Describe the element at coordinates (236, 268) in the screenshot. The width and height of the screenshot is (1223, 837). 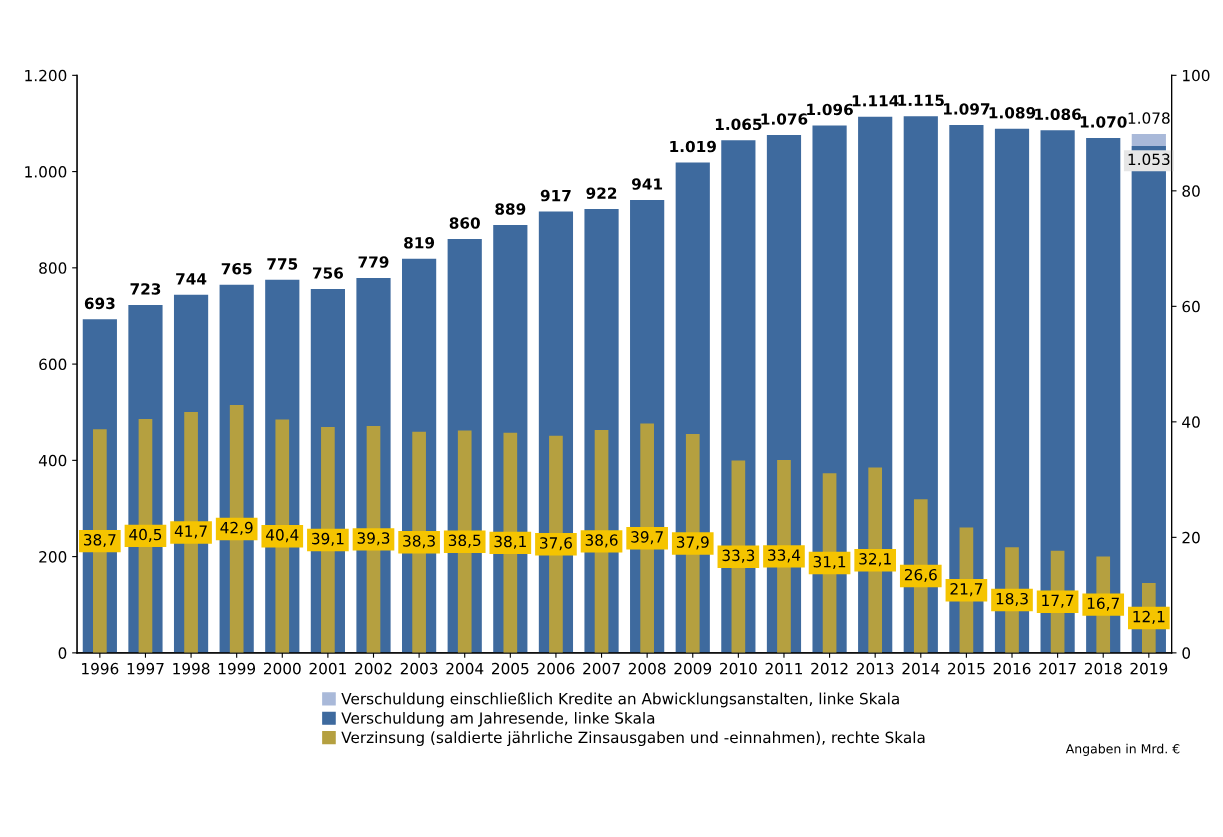
I see `data-label: 765` at that location.